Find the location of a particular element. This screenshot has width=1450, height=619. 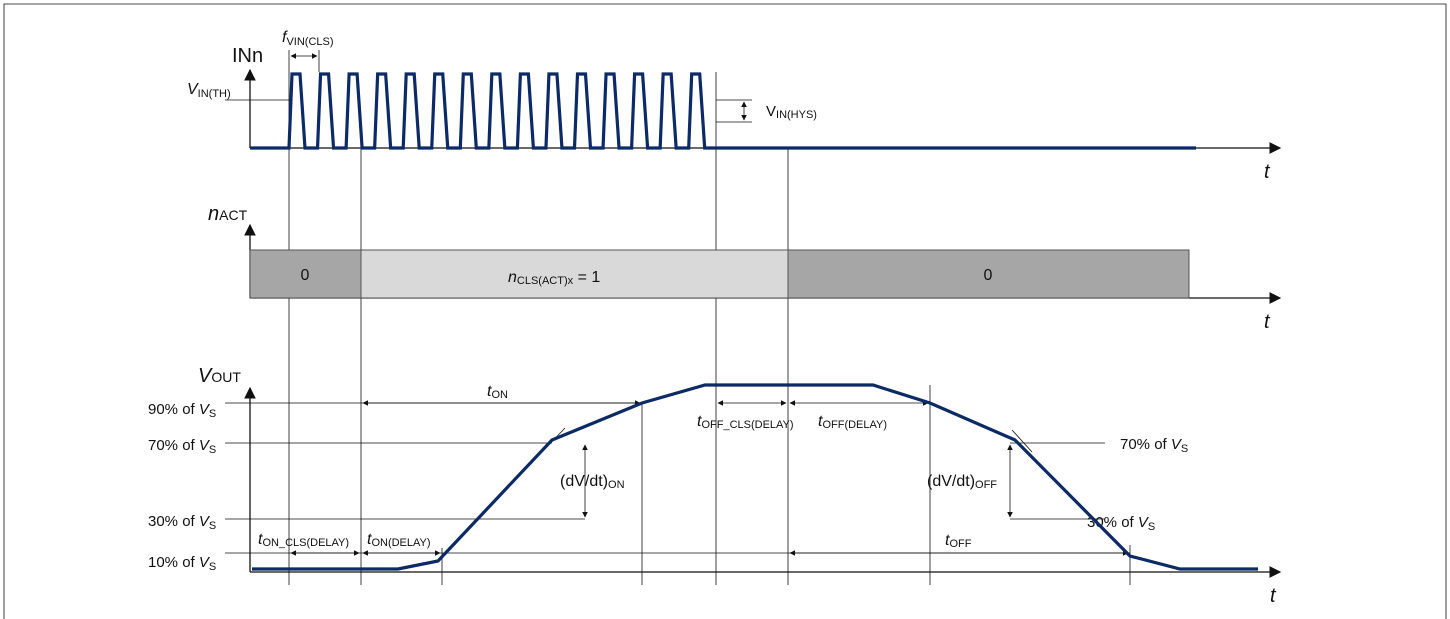

vin-hys-label: VIN(HYS) is located at coordinates (791, 112).